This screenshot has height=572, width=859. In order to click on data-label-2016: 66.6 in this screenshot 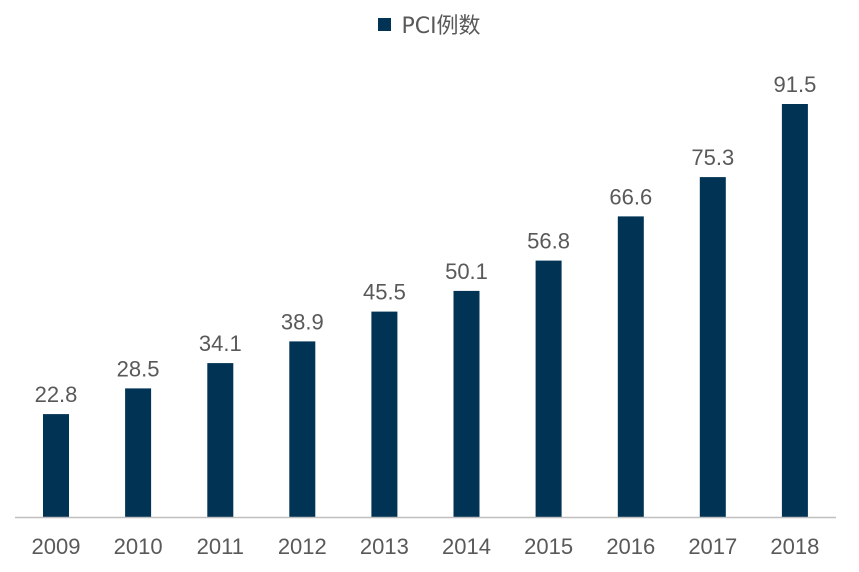, I will do `click(630, 196)`.